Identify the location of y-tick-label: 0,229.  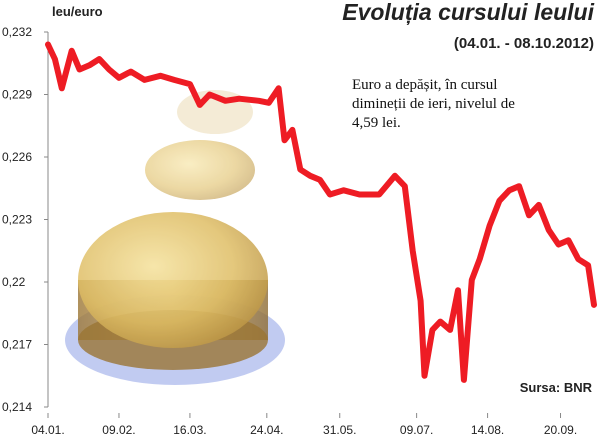
(17, 95).